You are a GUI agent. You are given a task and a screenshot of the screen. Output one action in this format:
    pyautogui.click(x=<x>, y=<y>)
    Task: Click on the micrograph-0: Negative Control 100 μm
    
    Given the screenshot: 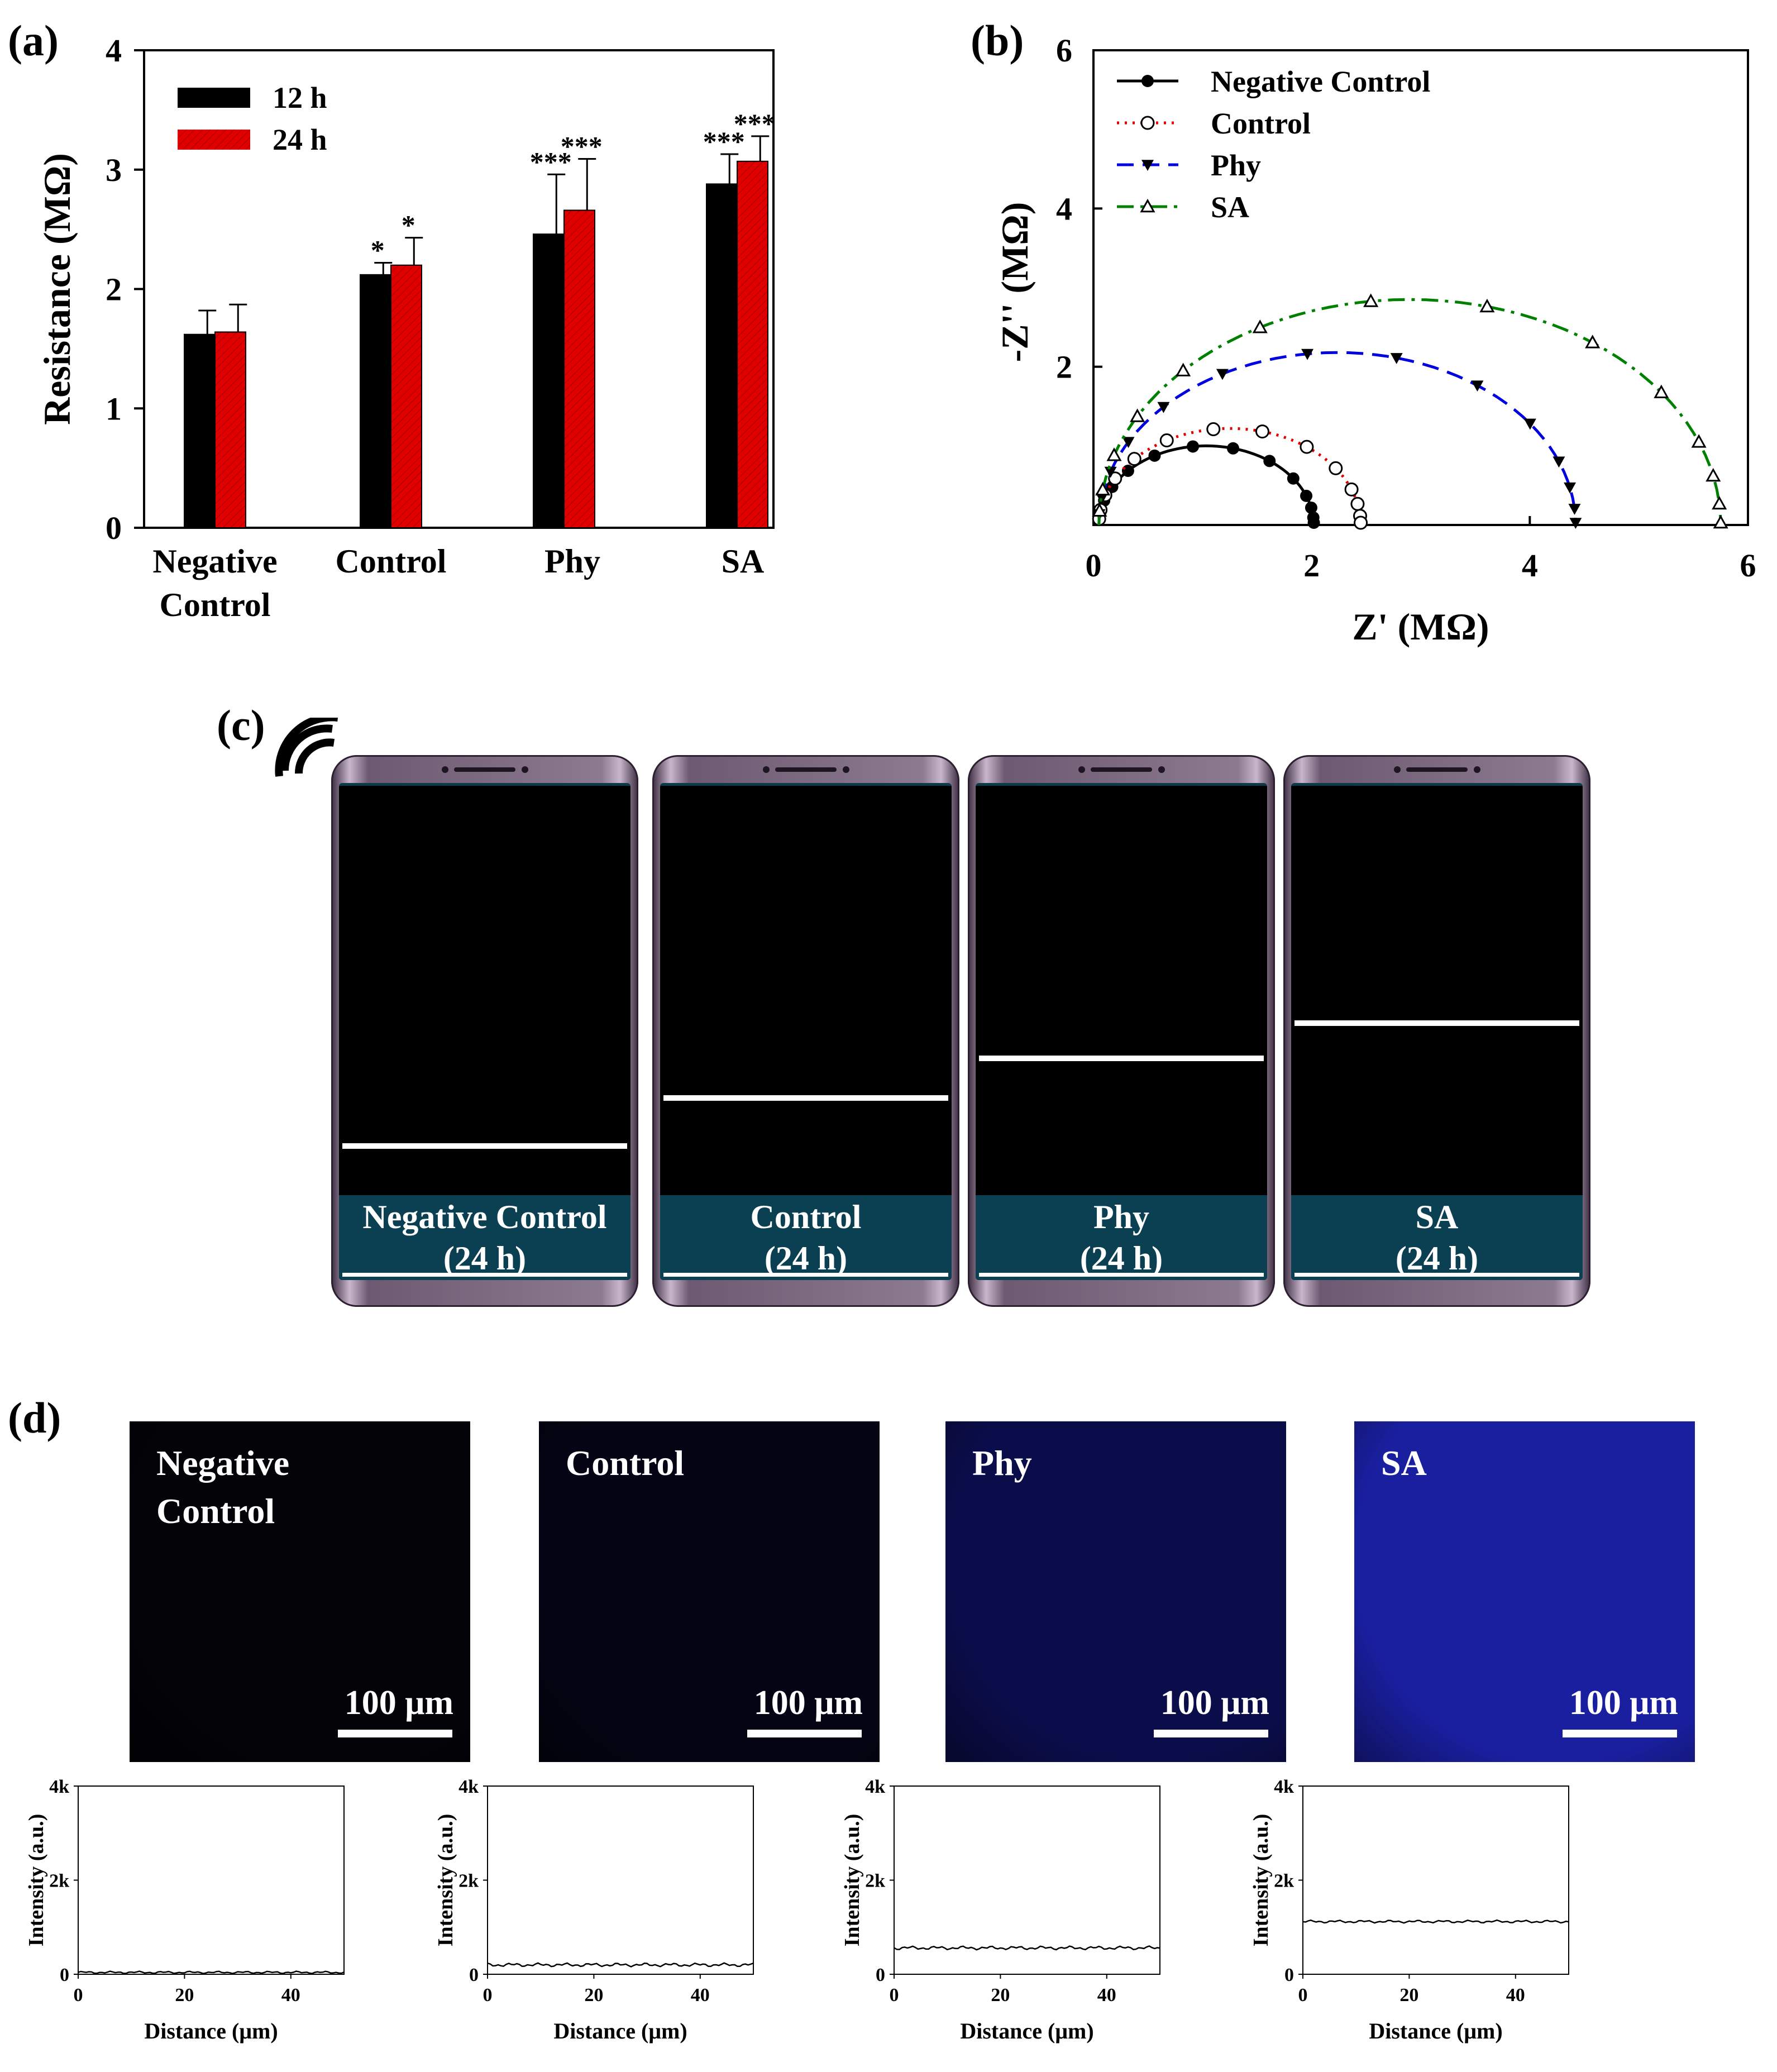 What is the action you would take?
    pyautogui.click(x=300, y=1591)
    